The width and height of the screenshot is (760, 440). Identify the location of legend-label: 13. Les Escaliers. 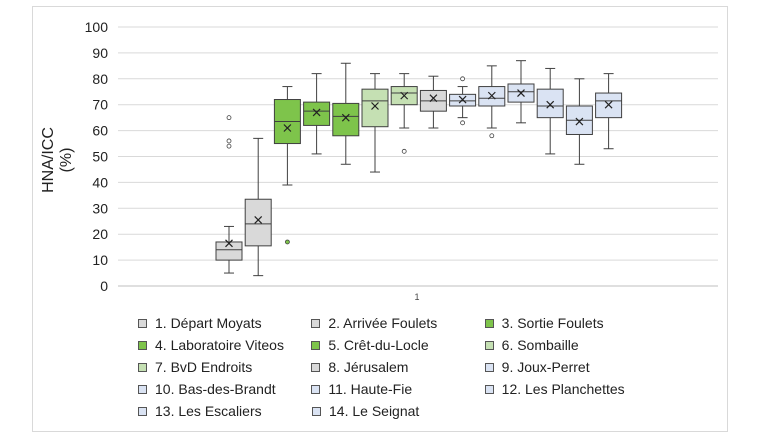
(208, 411).